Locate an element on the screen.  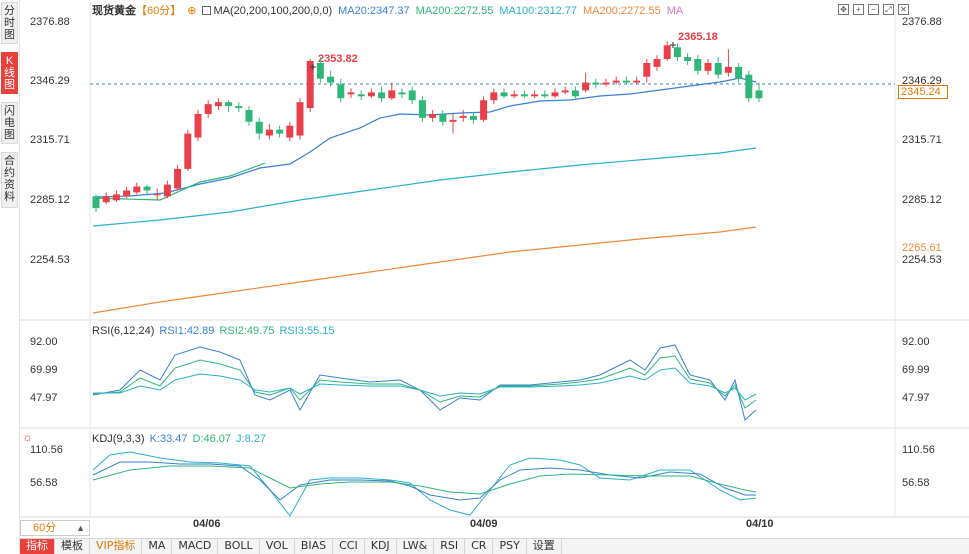
rsi1-line is located at coordinates (424, 382).